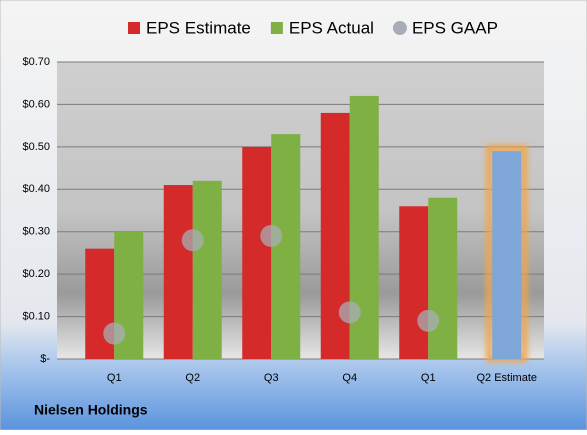 Image resolution: width=587 pixels, height=435 pixels. What do you see at coordinates (45, 359) in the screenshot?
I see `y-tick-label: $-` at bounding box center [45, 359].